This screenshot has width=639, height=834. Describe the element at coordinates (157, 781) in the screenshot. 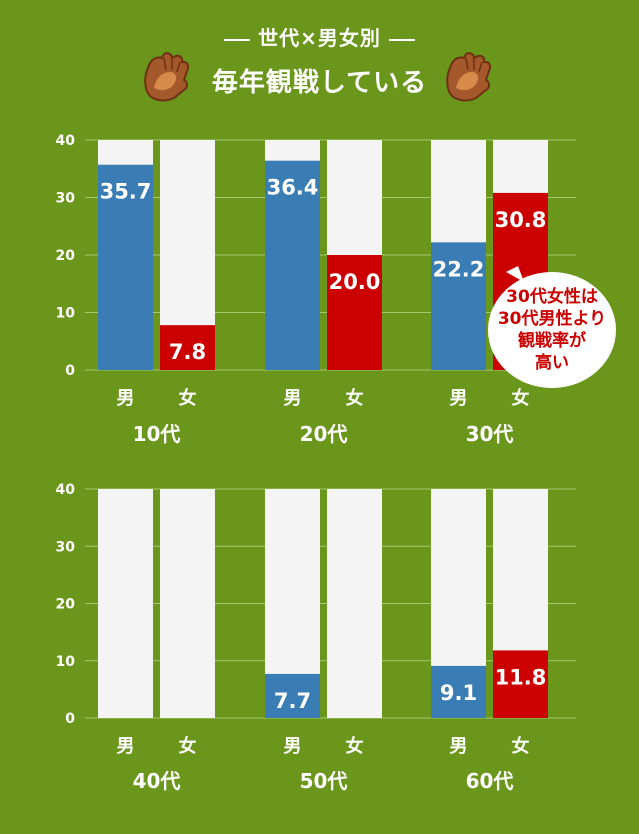

I see `group-label: 40代` at that location.